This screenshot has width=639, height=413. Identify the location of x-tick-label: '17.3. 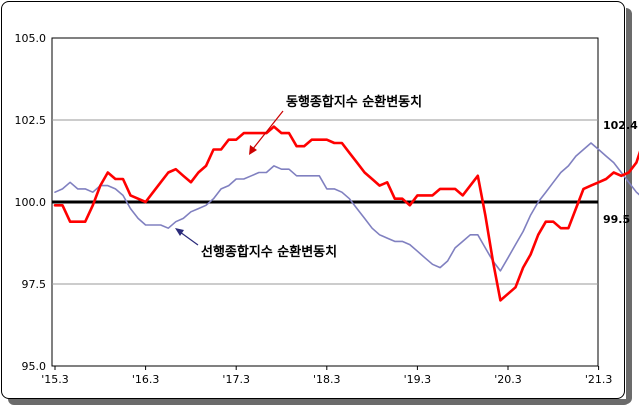
(236, 379).